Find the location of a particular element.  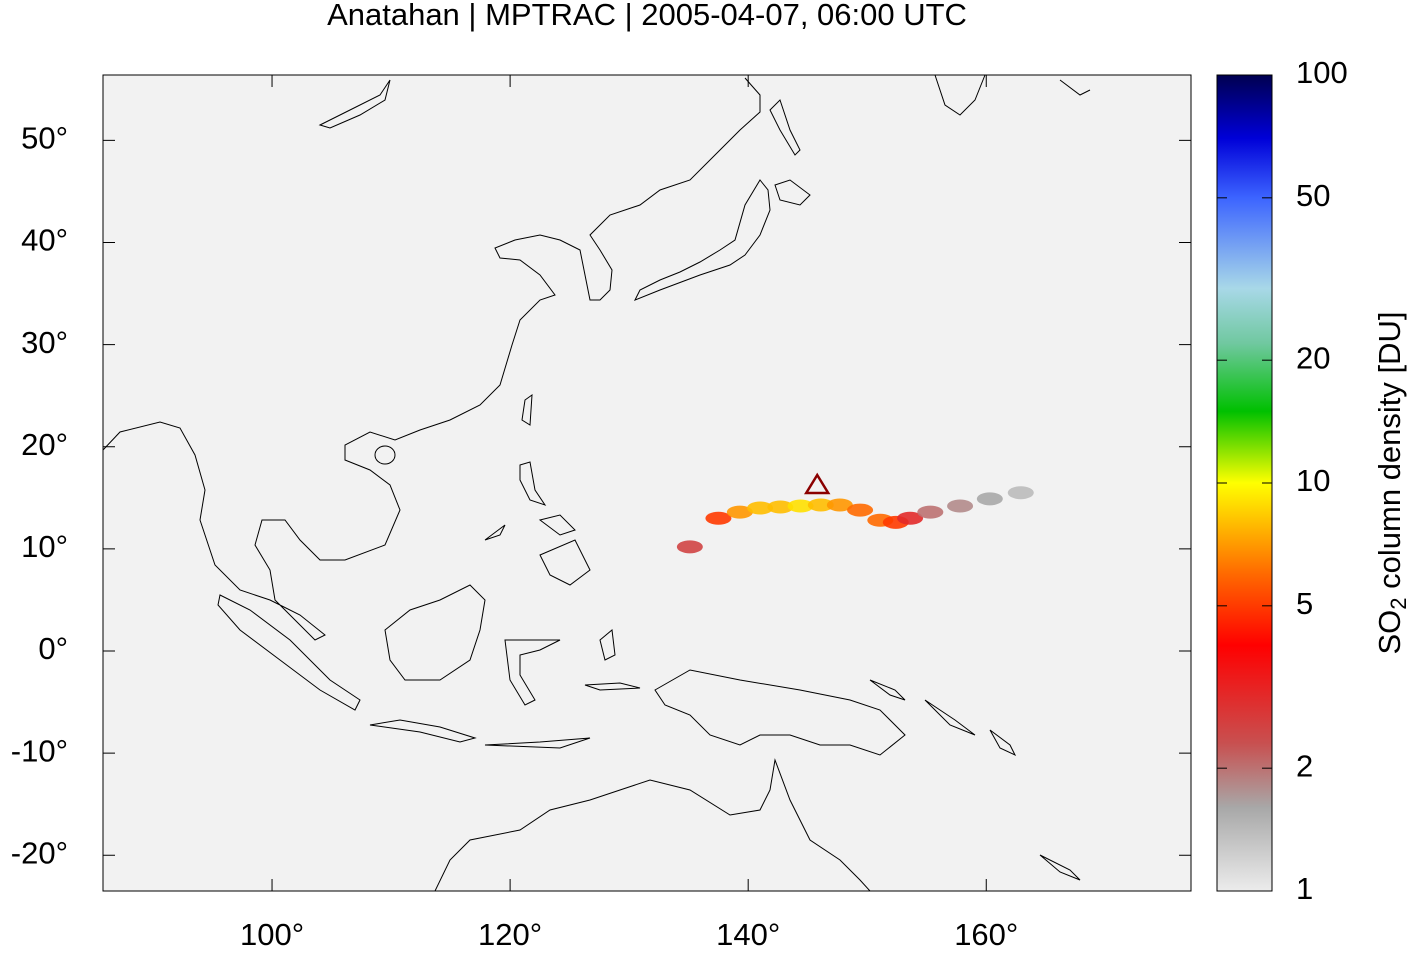

colorbar-tick-label: 2 is located at coordinates (1304, 765).